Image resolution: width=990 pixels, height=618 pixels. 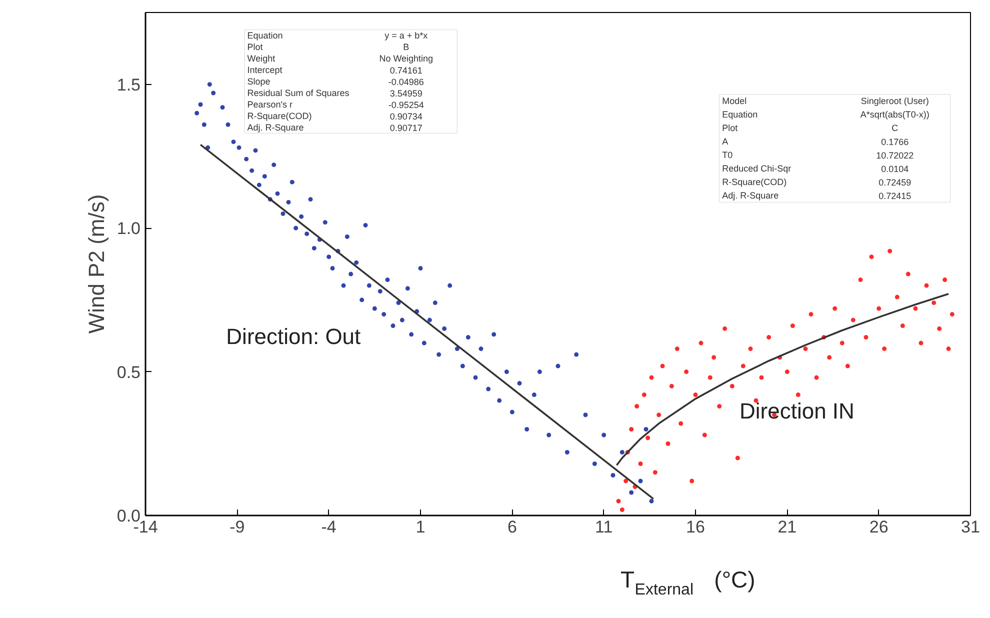 I want to click on text: Pearson's r -0.95254, so click(x=335, y=104).